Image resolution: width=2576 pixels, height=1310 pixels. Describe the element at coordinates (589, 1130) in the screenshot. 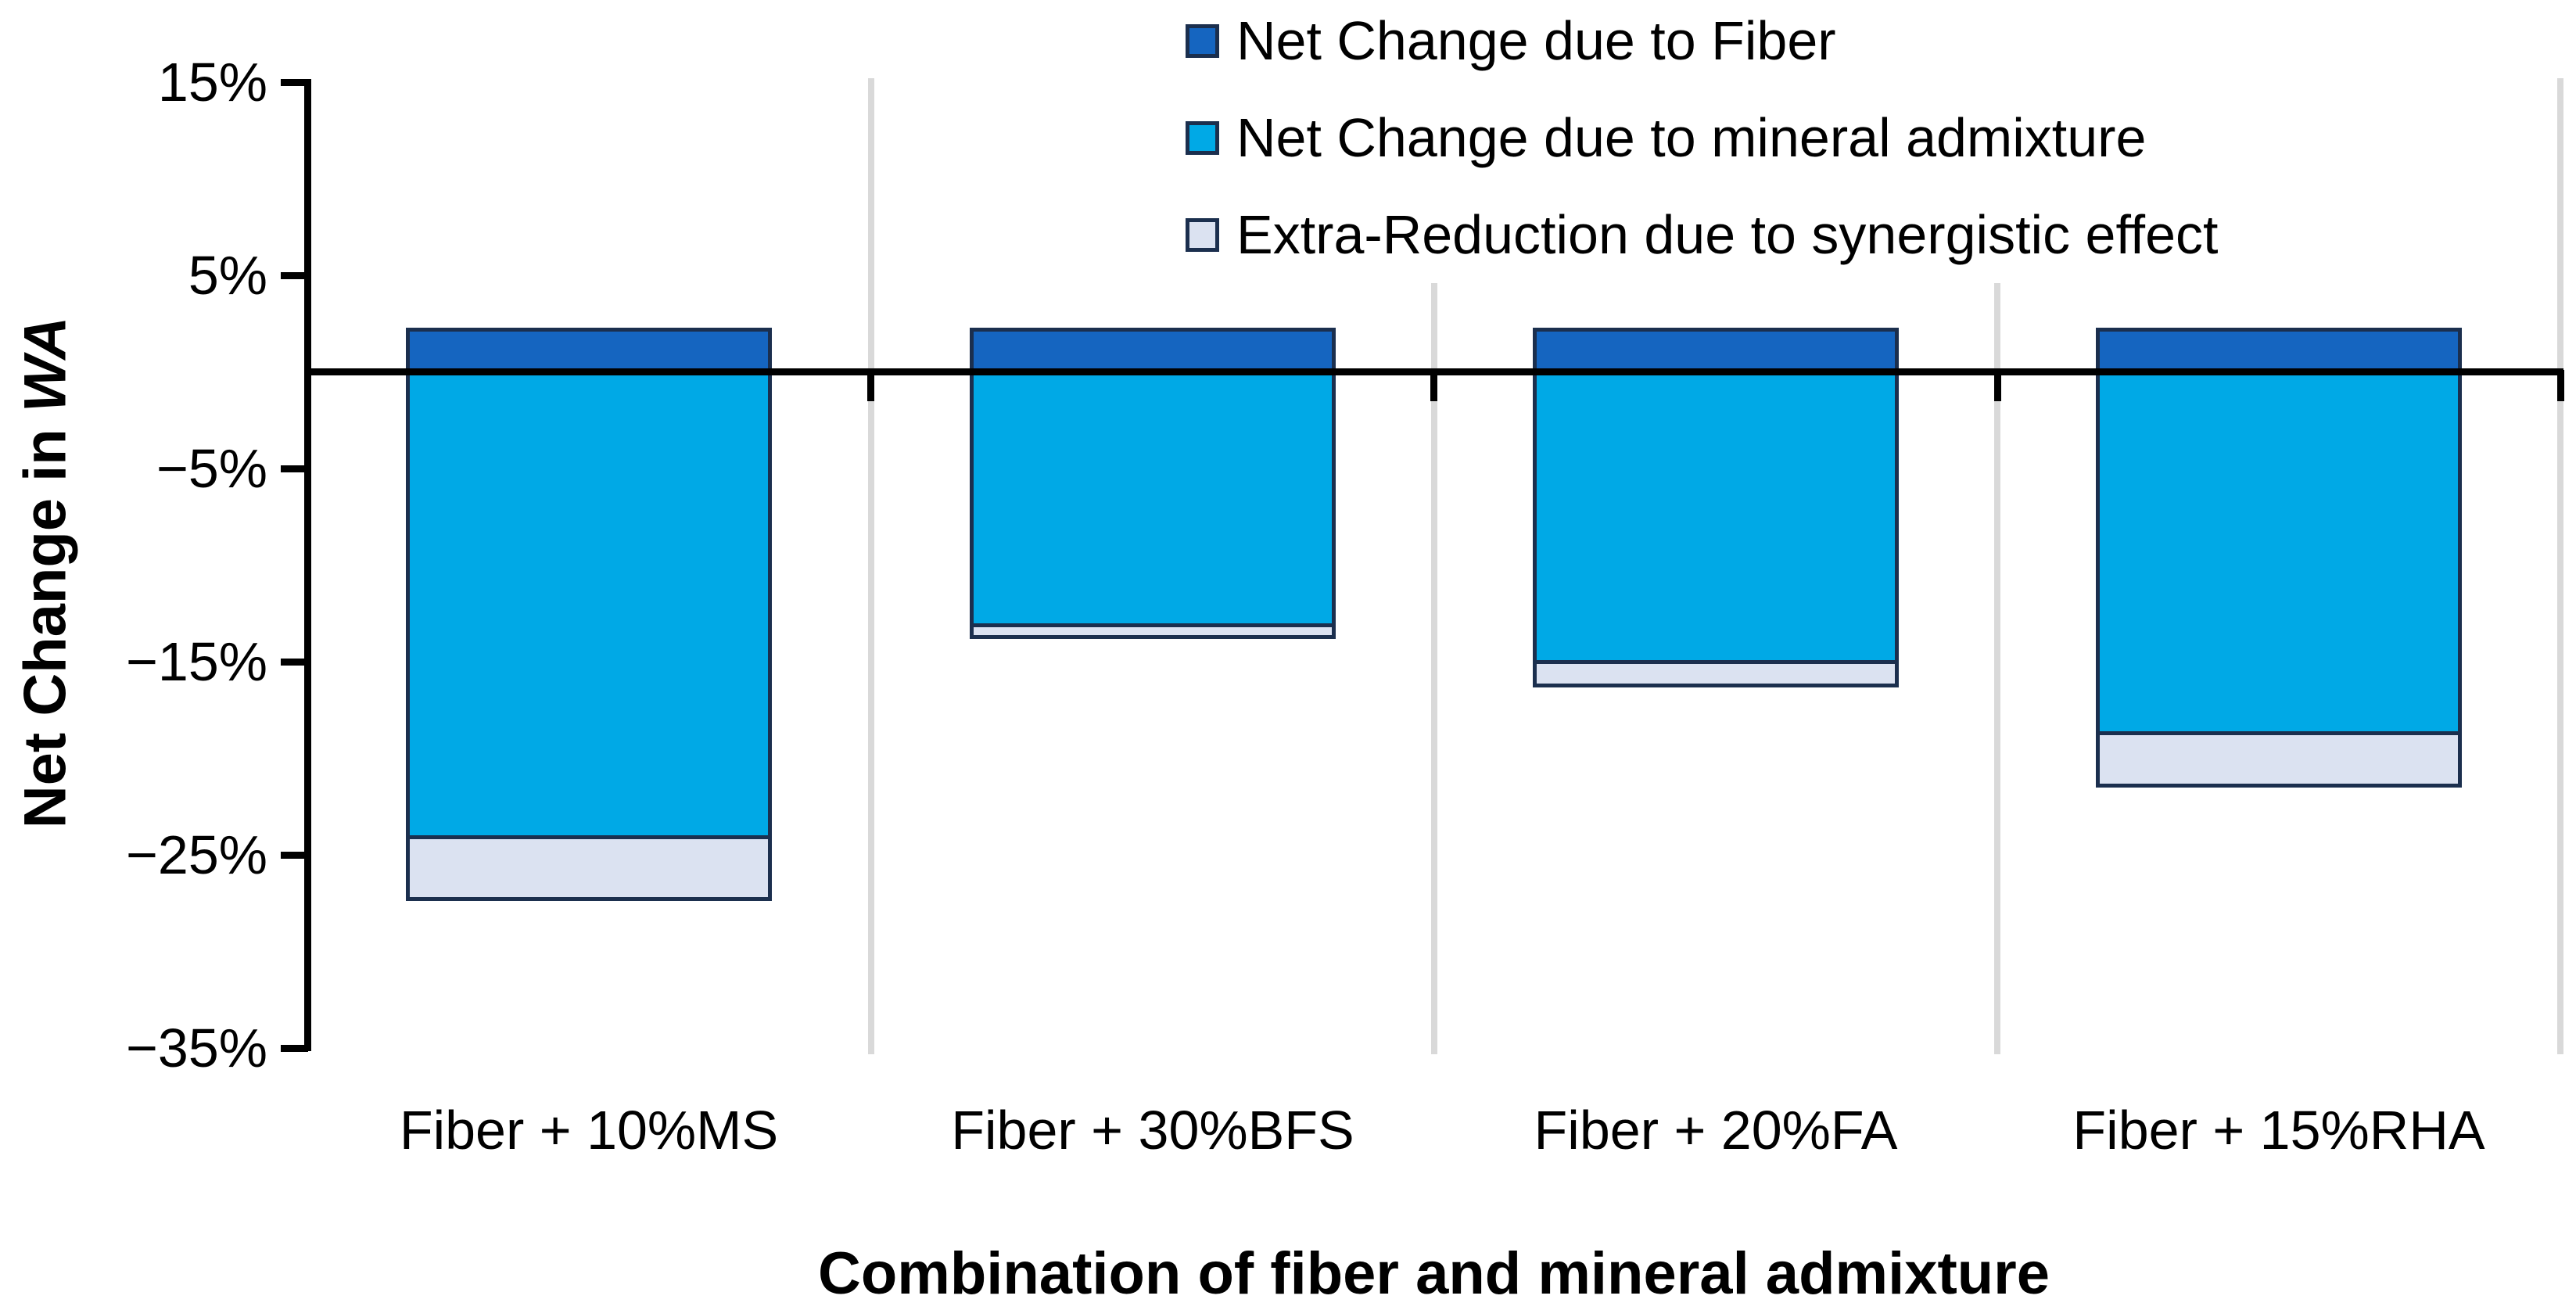

I see `category-label-1: Fiber + 10%MS` at that location.